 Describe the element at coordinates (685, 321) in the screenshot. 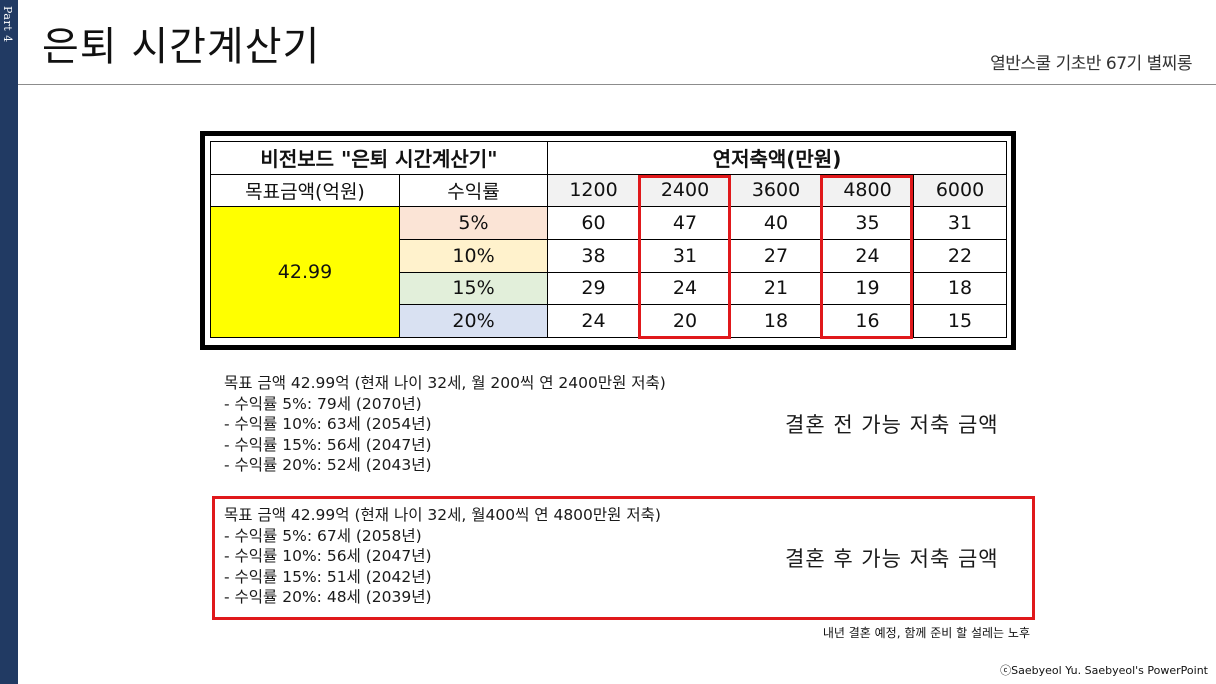

I see `table-cell: 20` at that location.